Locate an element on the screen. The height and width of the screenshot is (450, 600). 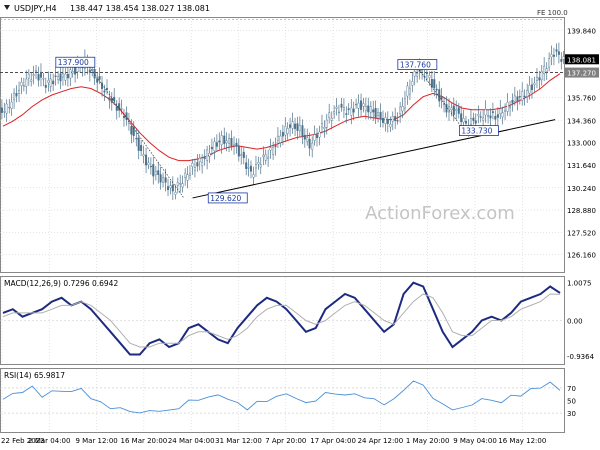
x-tick-label: 16 Mar 20:00 is located at coordinates (144, 441).